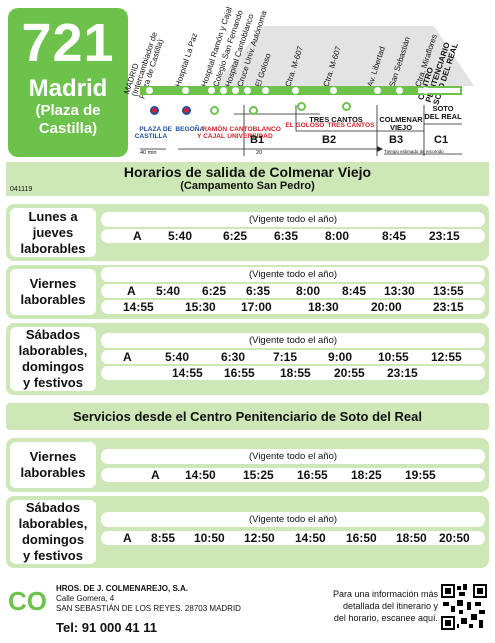 The width and height of the screenshot is (495, 643). Describe the element at coordinates (247, 186) in the screenshot. I see `section-subtitle: (Campamento San Pedro)` at that location.